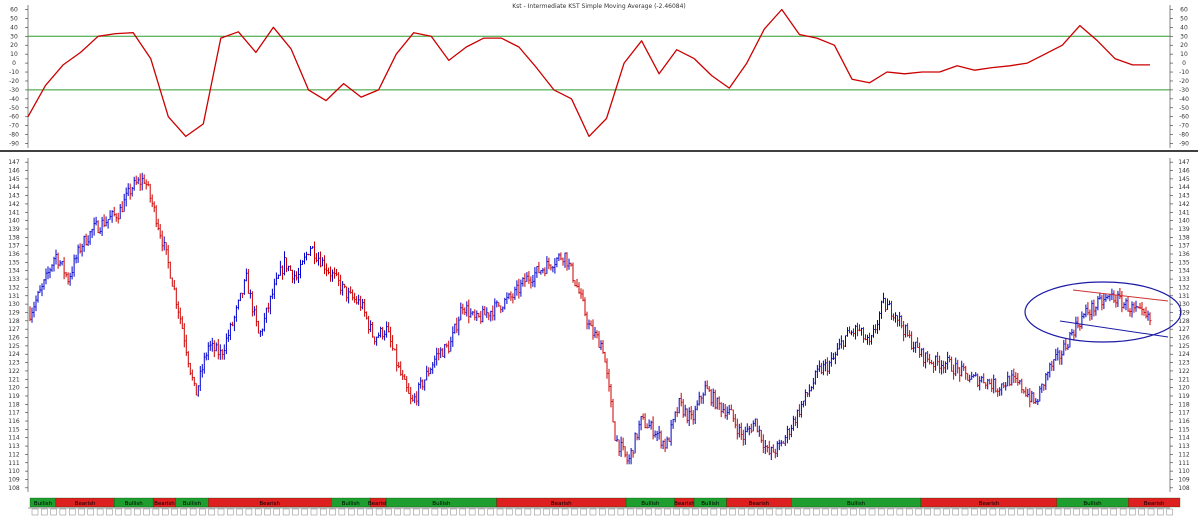 The height and width of the screenshot is (520, 1198). I want to click on indicator-tick-label: -30, so click(1184, 90).